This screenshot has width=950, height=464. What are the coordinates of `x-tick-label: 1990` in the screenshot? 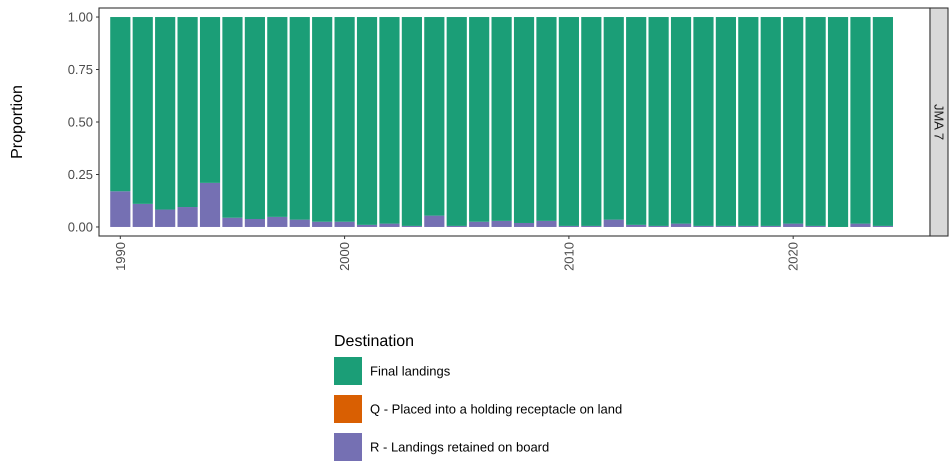 It's located at (120, 256).